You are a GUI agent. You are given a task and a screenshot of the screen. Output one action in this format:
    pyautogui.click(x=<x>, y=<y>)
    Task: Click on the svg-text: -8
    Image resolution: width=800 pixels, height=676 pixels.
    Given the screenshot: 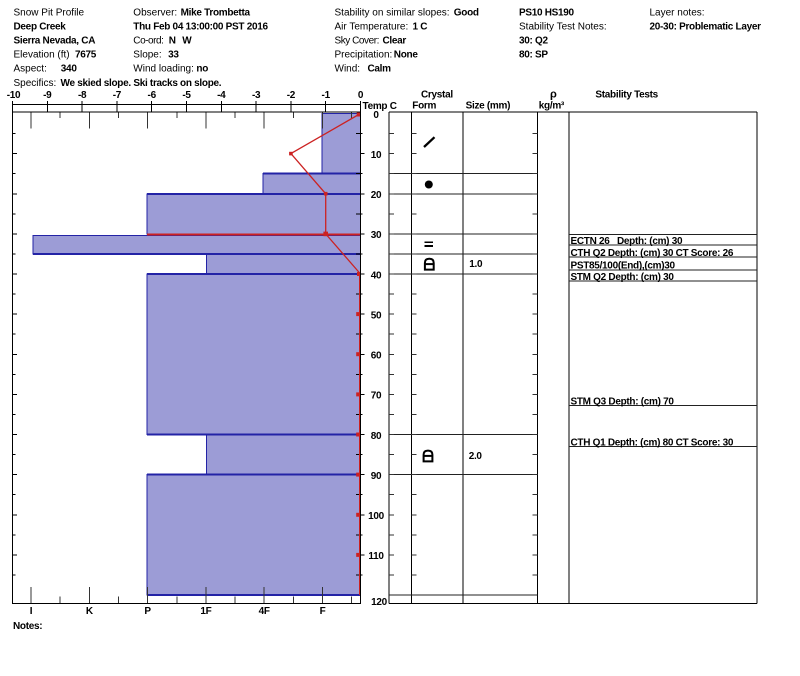 What is the action you would take?
    pyautogui.click(x=82, y=95)
    